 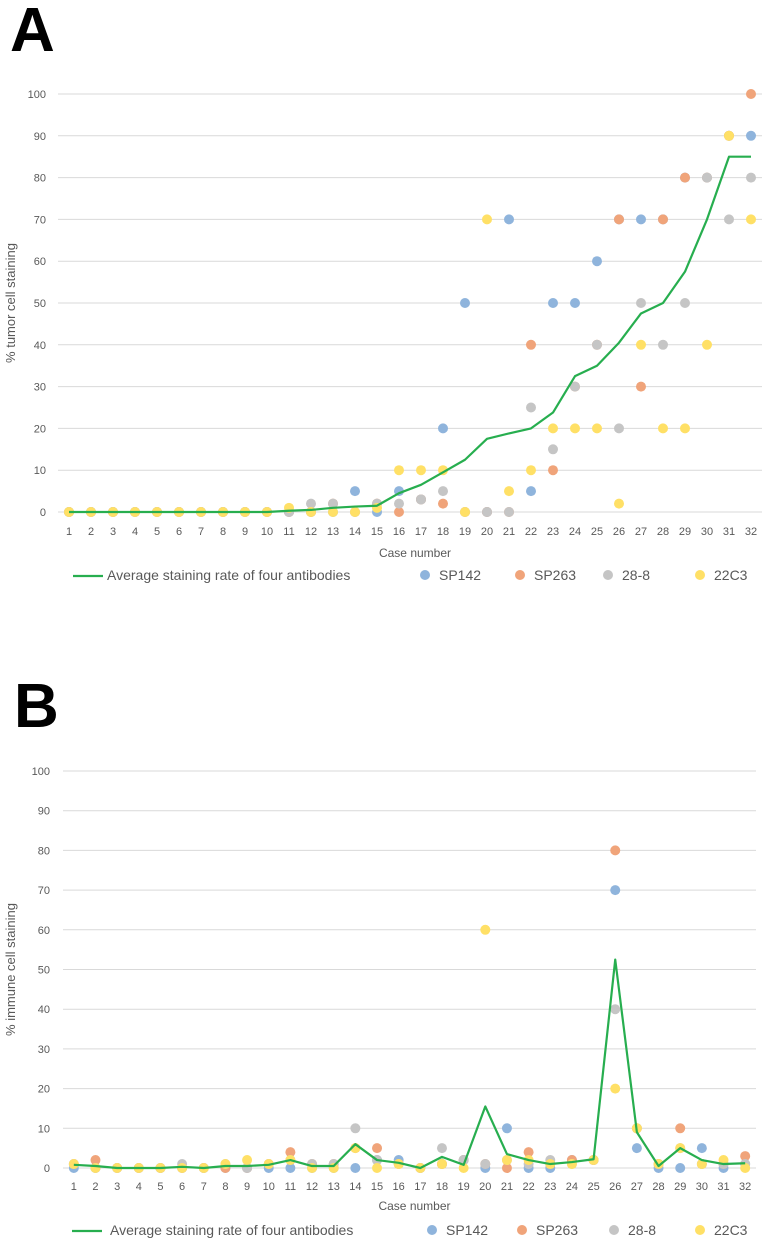 What do you see at coordinates (247, 1187) in the screenshot?
I see `immune-x-tick-label: 9` at bounding box center [247, 1187].